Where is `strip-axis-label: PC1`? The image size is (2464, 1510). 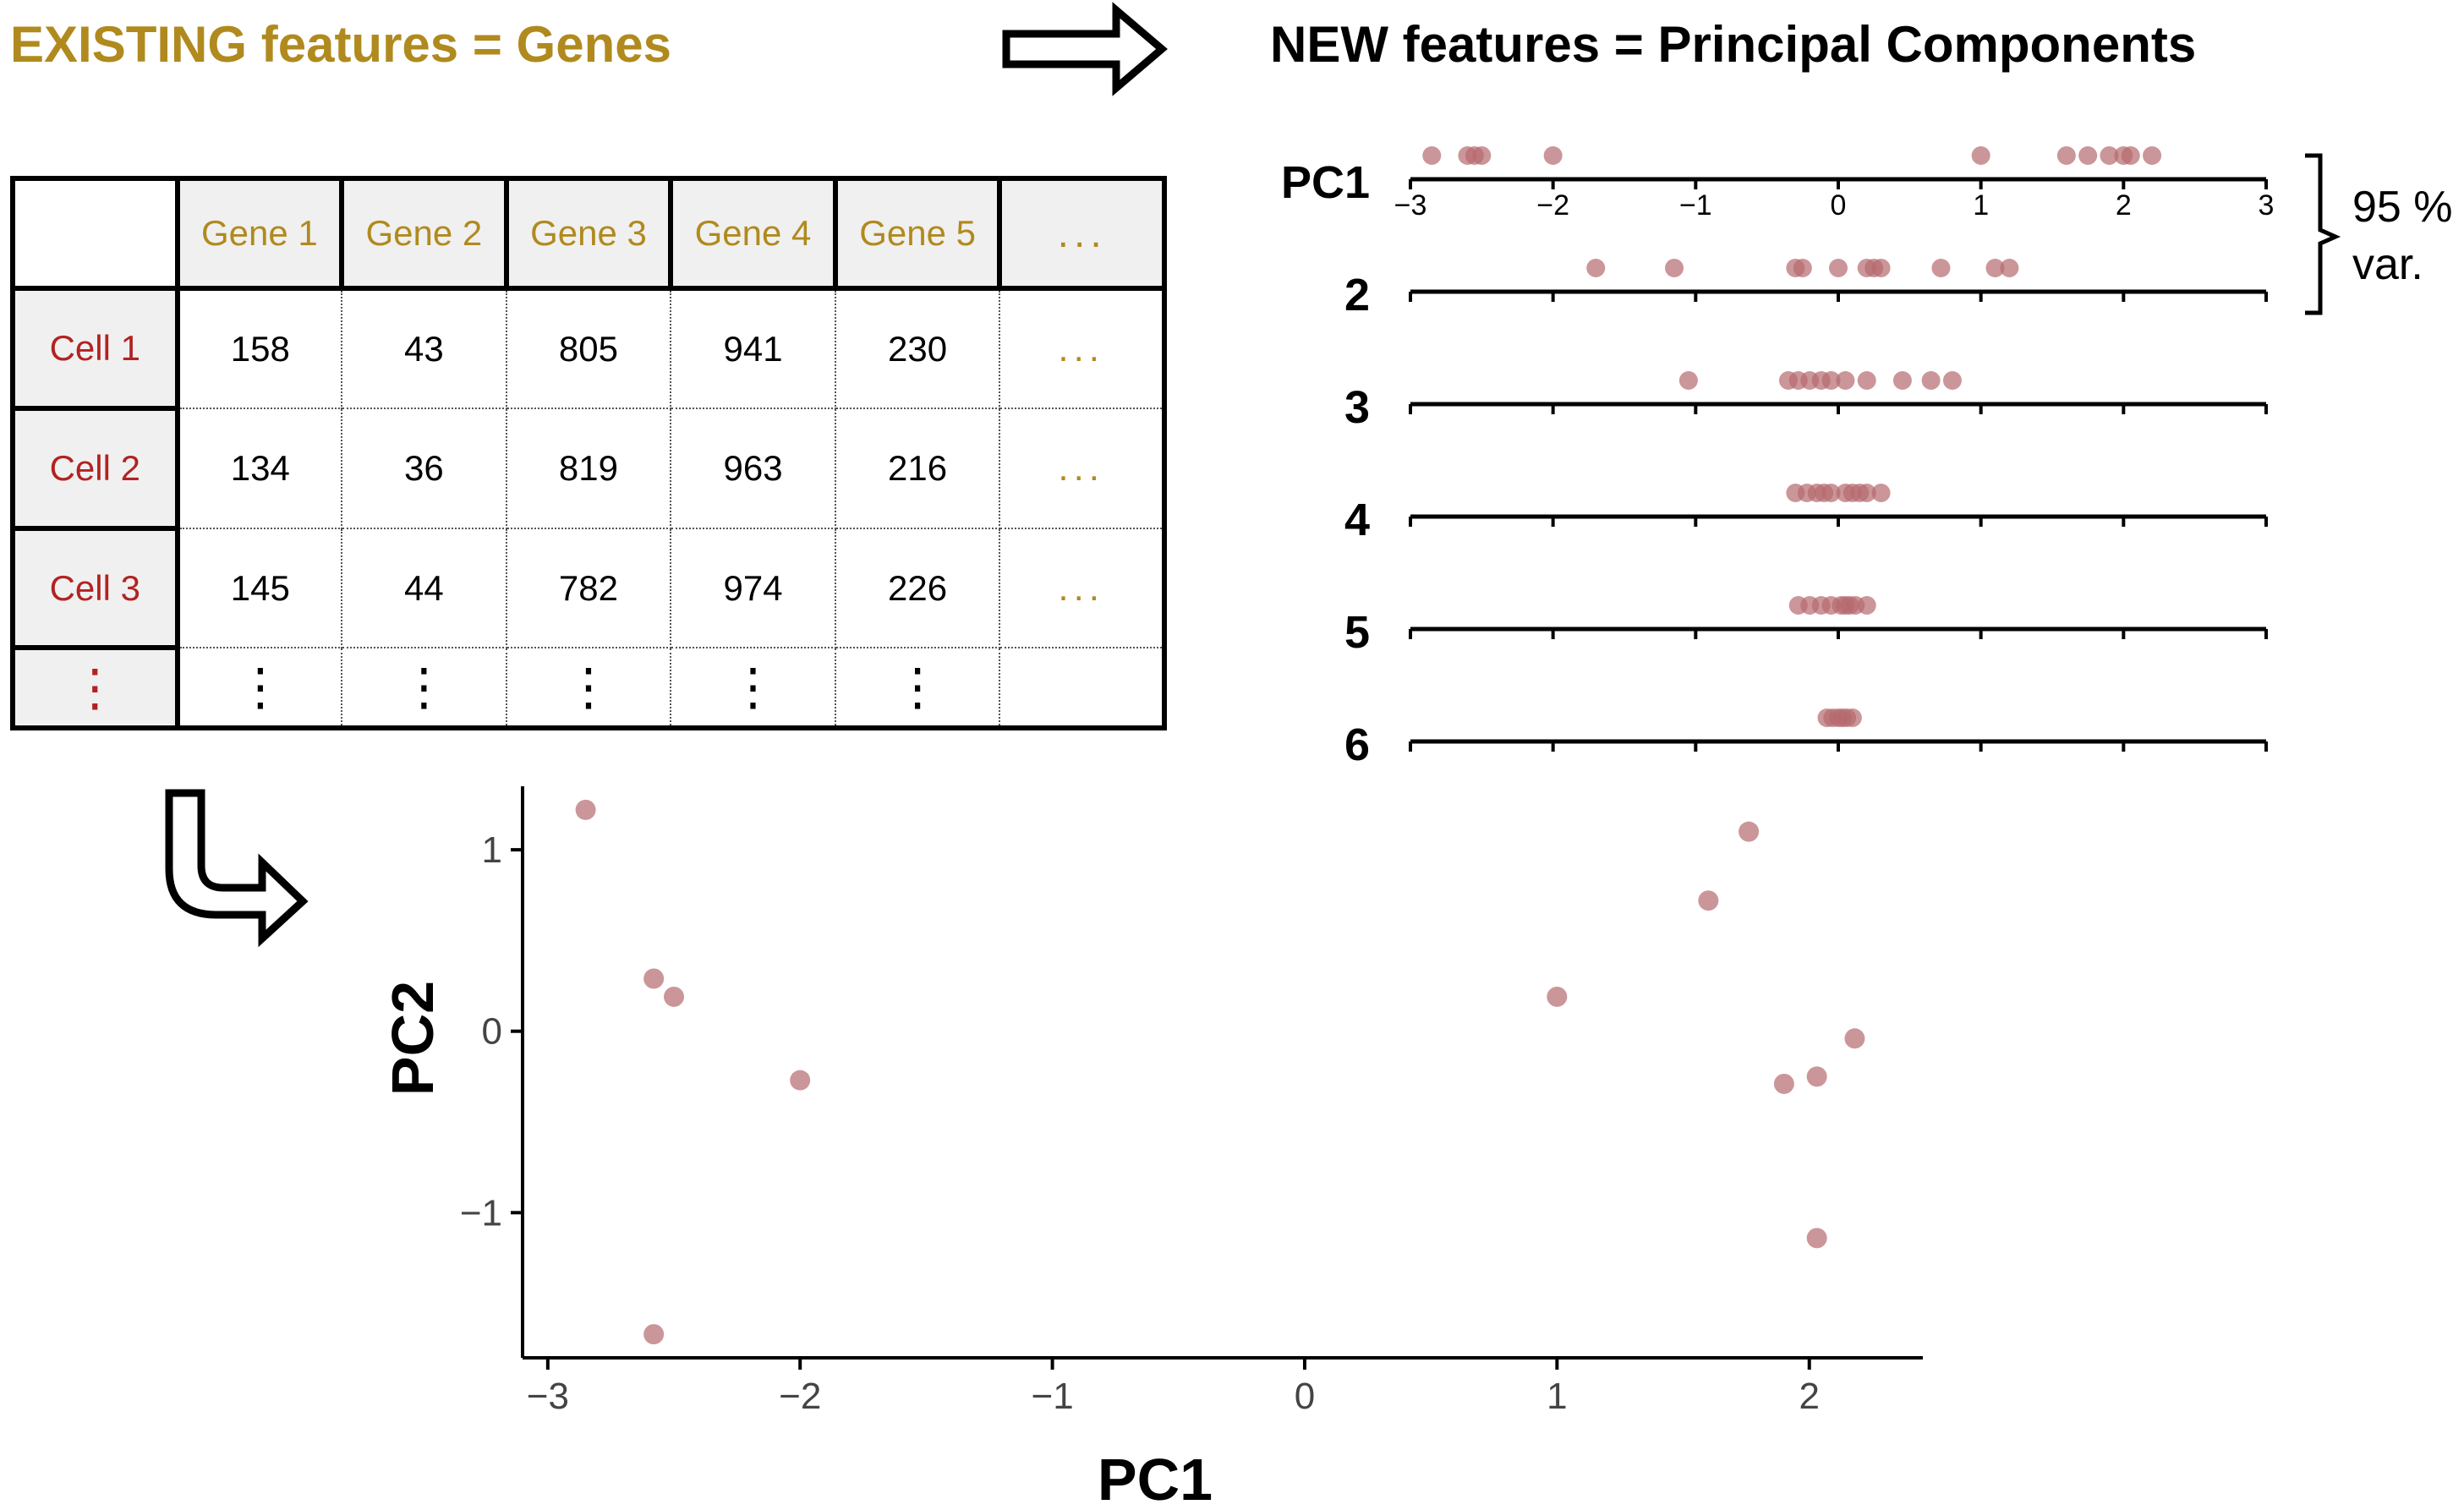
strip-axis-label: PC1 is located at coordinates (1325, 182).